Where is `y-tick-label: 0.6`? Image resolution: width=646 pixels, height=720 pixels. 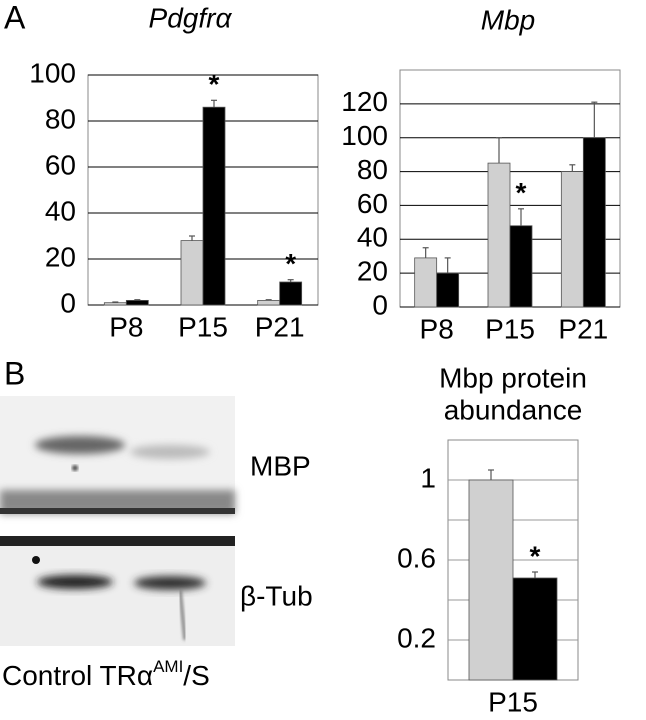
y-tick-label: 0.6 is located at coordinates (416, 557).